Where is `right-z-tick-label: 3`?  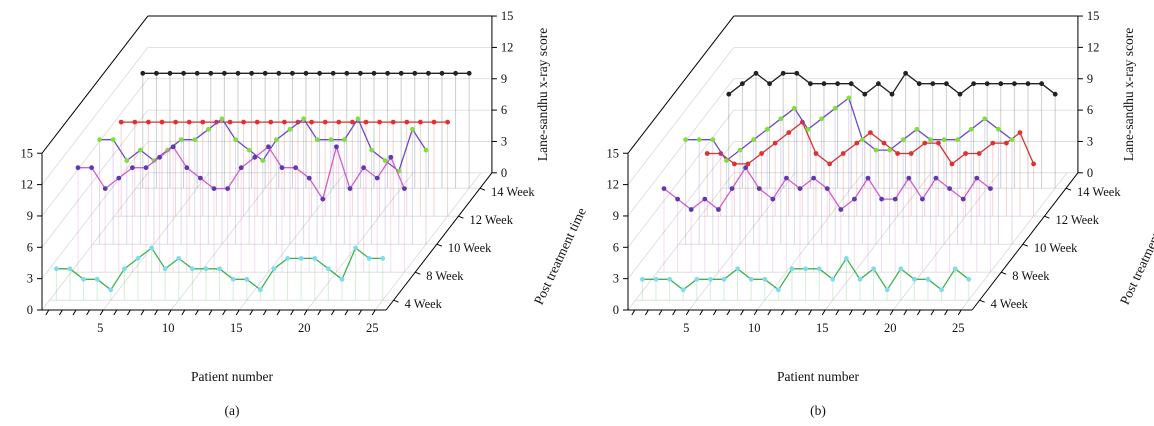 right-z-tick-label: 3 is located at coordinates (1090, 141).